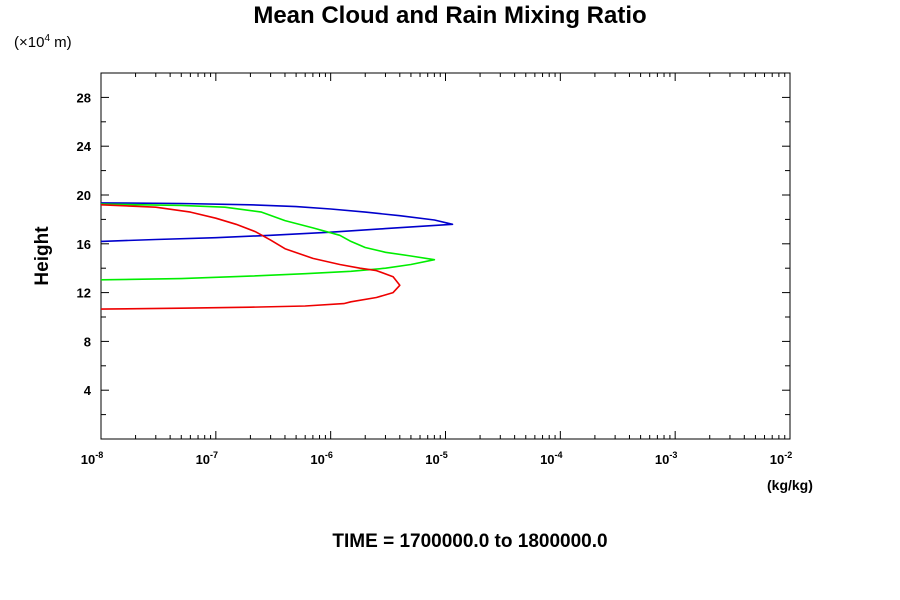 This screenshot has height=600, width=900. I want to click on y-tick-label: 24, so click(84, 146).